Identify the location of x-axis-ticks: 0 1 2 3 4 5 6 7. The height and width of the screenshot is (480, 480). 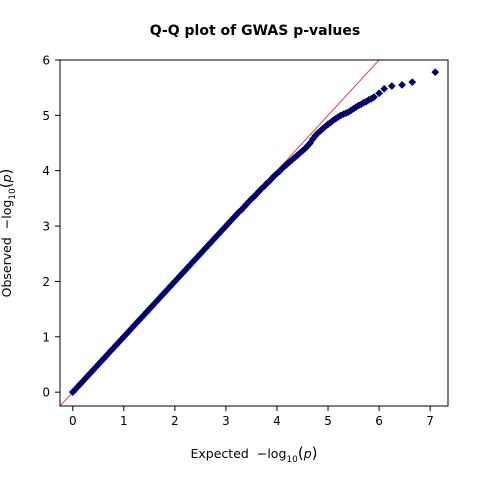
(251, 417).